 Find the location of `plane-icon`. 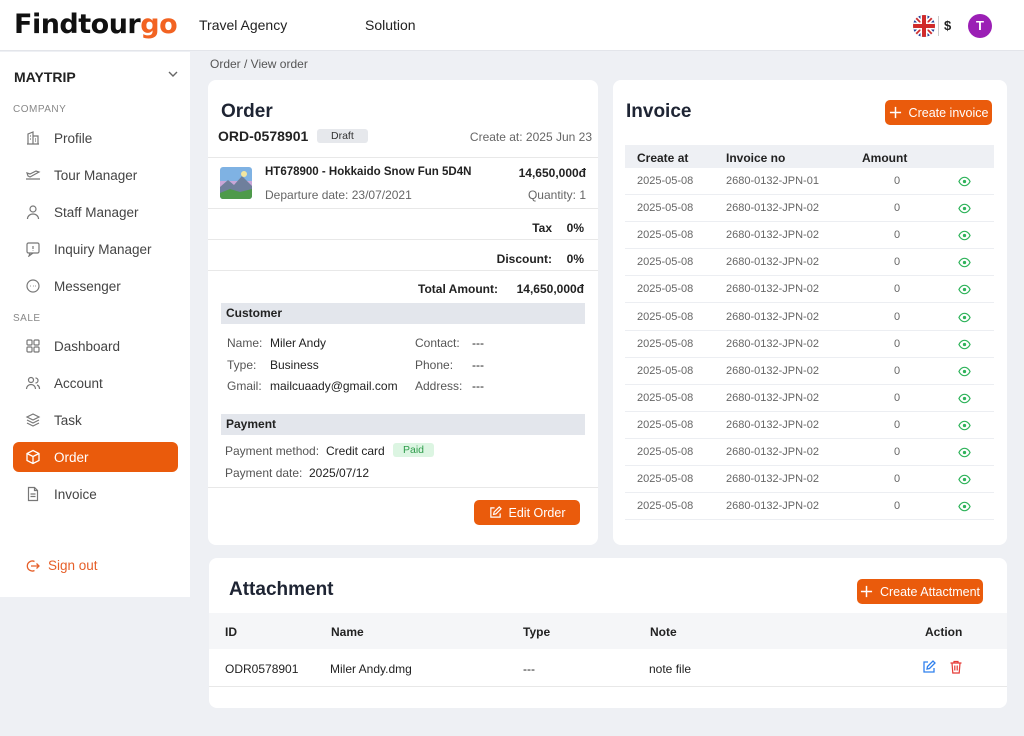

plane-icon is located at coordinates (33, 175).